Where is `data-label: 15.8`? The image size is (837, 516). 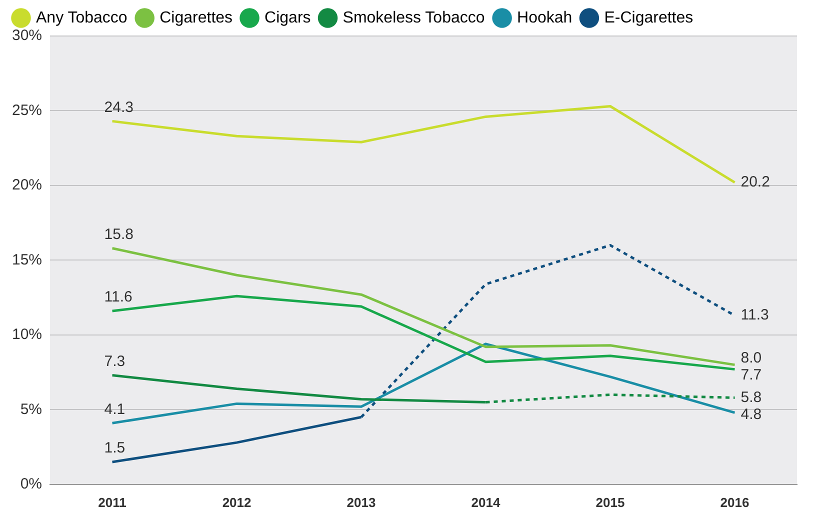 data-label: 15.8 is located at coordinates (119, 234).